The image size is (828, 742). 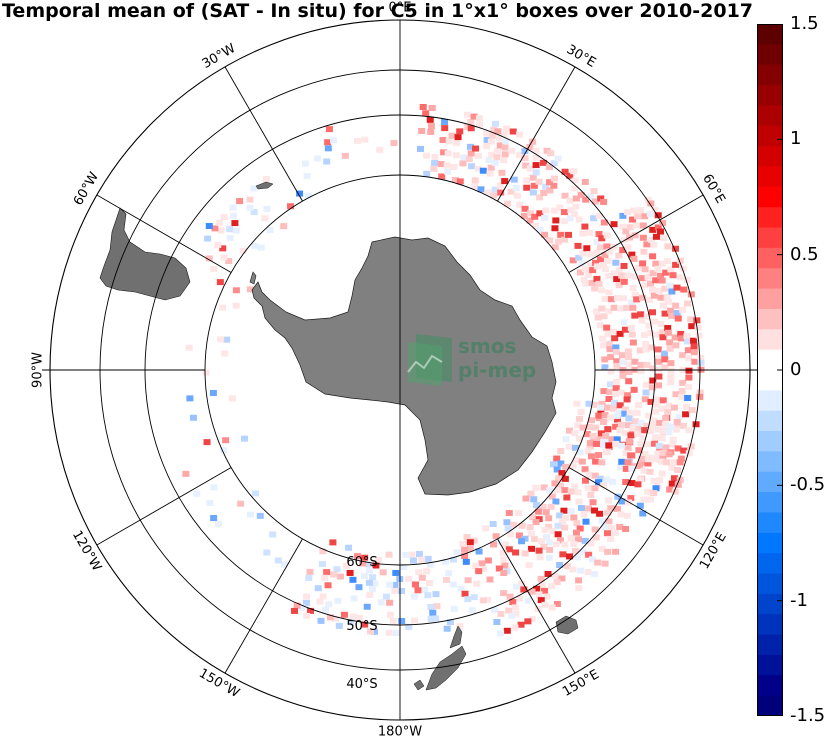 What do you see at coordinates (361, 623) in the screenshot?
I see `latitude-labels: 60°S 50°S 40°S` at bounding box center [361, 623].